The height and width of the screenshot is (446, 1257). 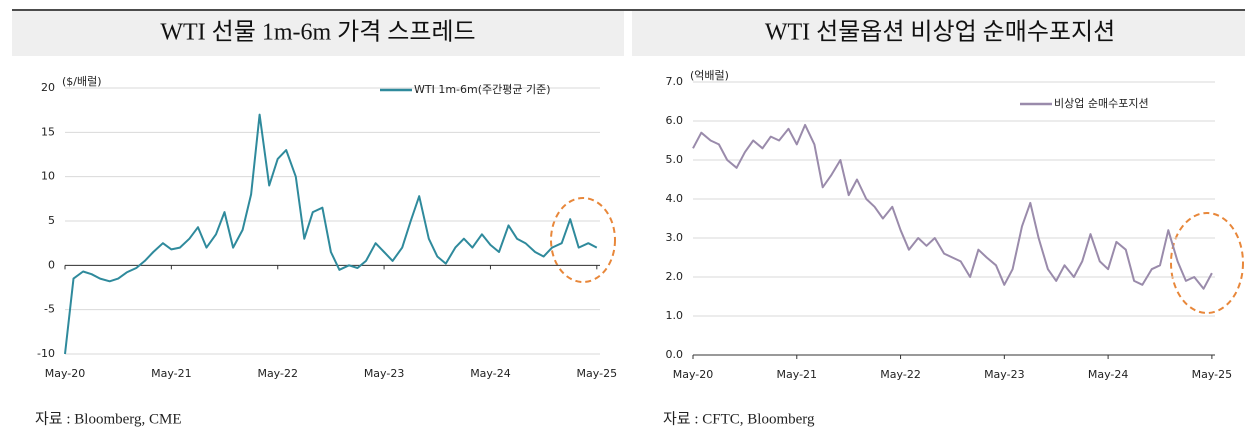 What do you see at coordinates (108, 418) in the screenshot?
I see `source-note: 자료 : Bloomberg, CME` at bounding box center [108, 418].